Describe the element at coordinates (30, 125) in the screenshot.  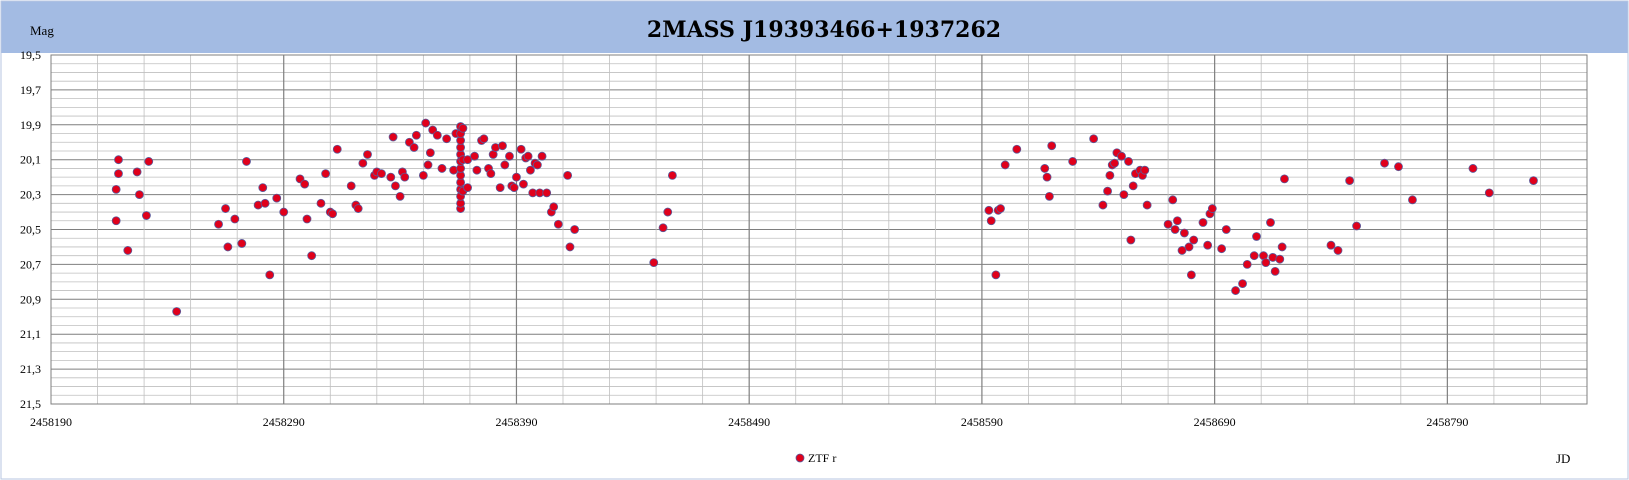
I see `y-tick-label: 19,9` at that location.